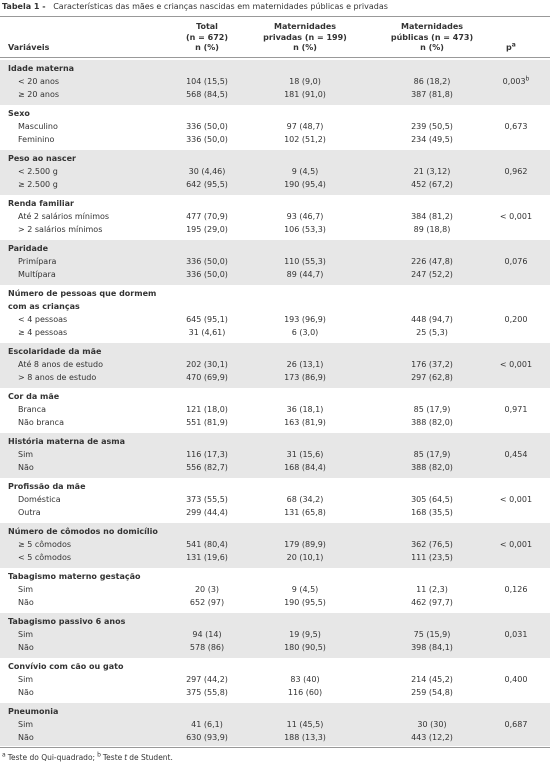 The height and width of the screenshot is (770, 550). I want to click on group-title: Número de pessoas que dormem, so click(82, 293).